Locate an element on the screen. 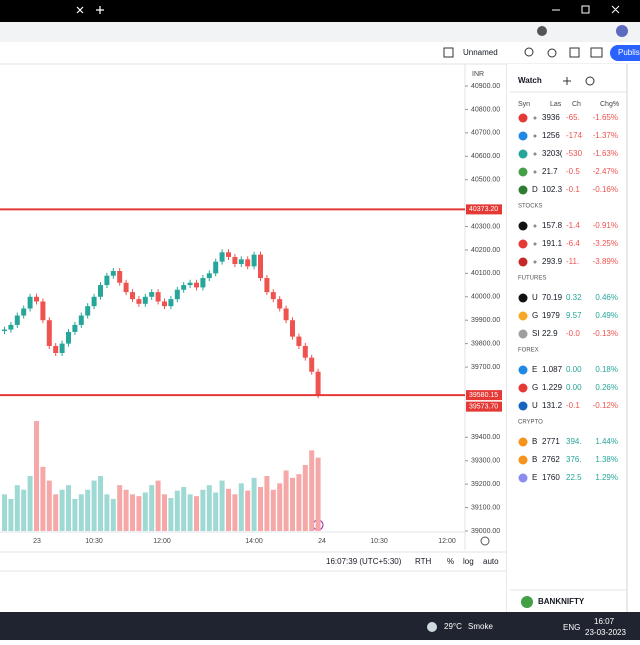  symbol-icon is located at coordinates (523, 334).